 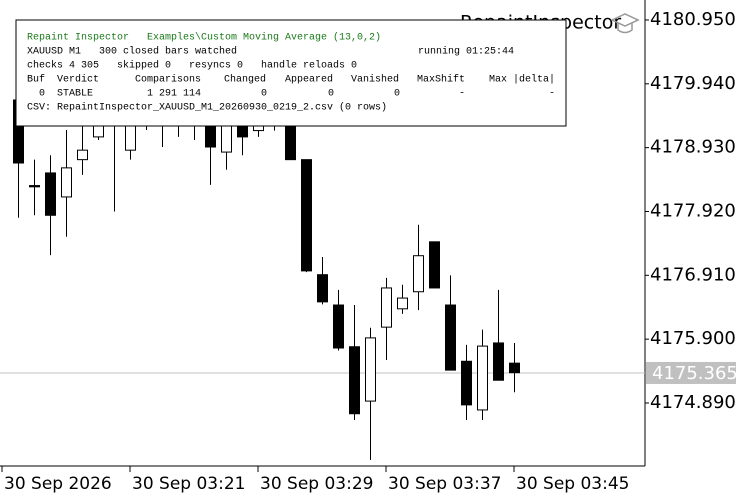 What do you see at coordinates (245, 80) in the screenshot?
I see `table-header: Changed` at bounding box center [245, 80].